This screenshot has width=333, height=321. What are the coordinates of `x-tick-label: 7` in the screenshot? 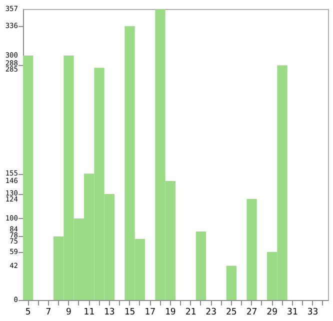 It's located at (49, 313).